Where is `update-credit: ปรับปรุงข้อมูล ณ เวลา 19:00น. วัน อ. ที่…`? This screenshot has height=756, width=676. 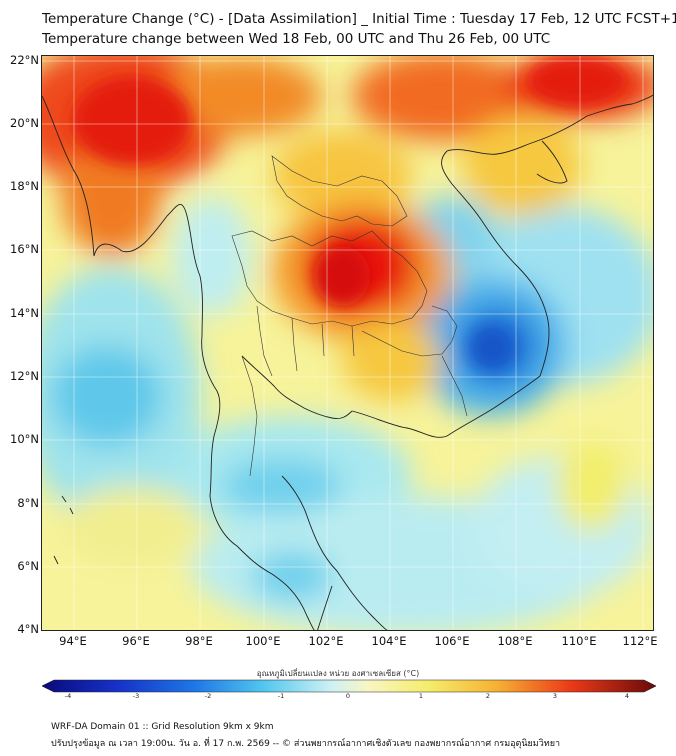 update-credit: ปรับปรุงข้อมูล ณ เวลา 19:00น. วัน อ. ที่… is located at coordinates (306, 744).